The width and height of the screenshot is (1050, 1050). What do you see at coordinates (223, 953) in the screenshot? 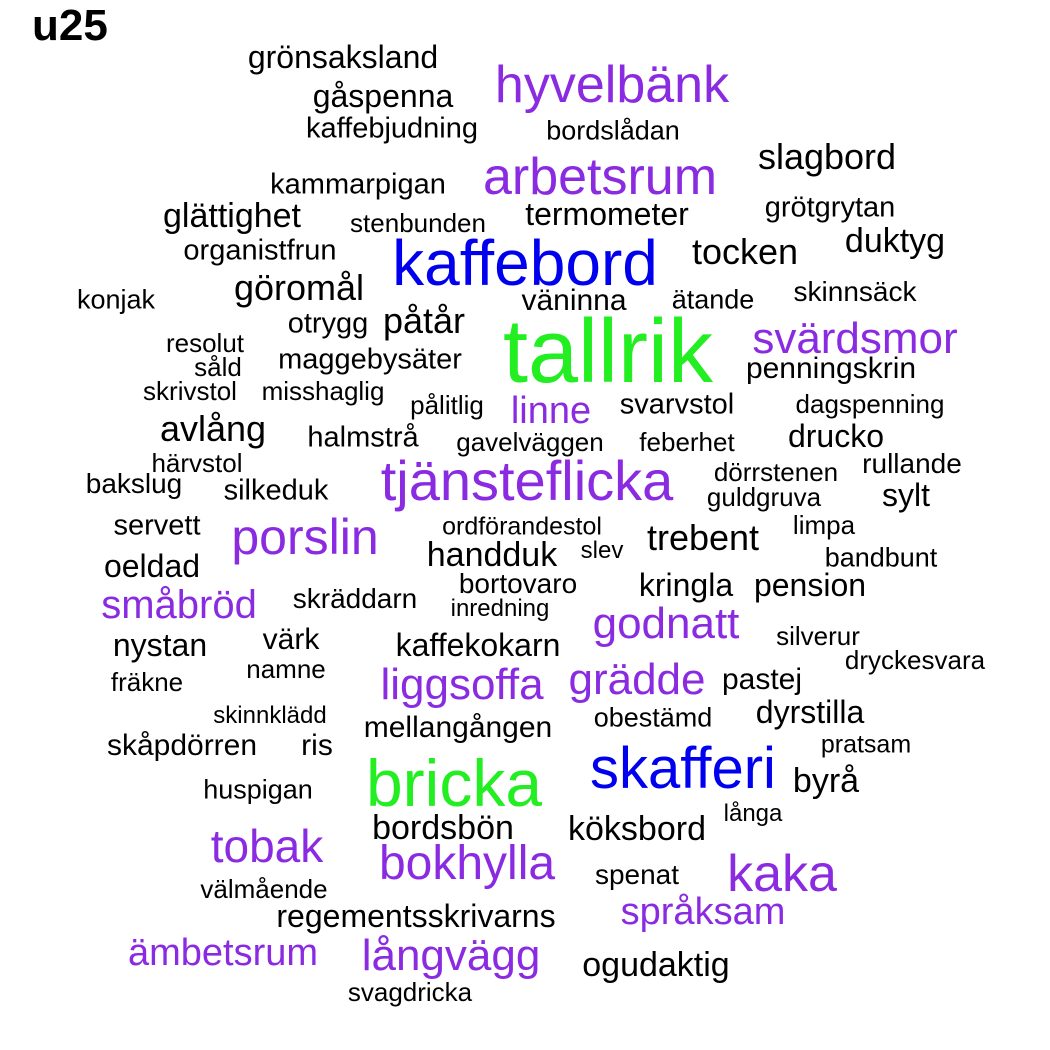
I see `word-ambetsrum: ämbetsrum` at bounding box center [223, 953].